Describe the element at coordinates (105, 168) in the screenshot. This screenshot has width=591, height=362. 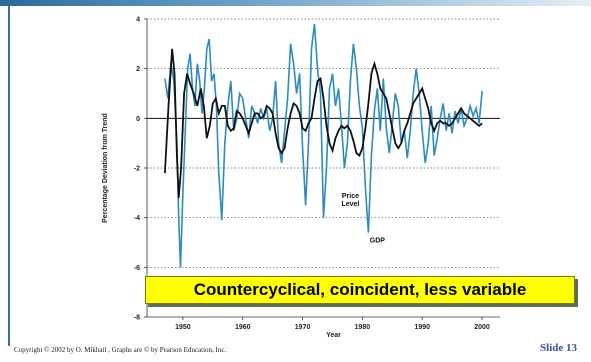
I see `y-axis-title: Percentage Deviation from Trend` at that location.